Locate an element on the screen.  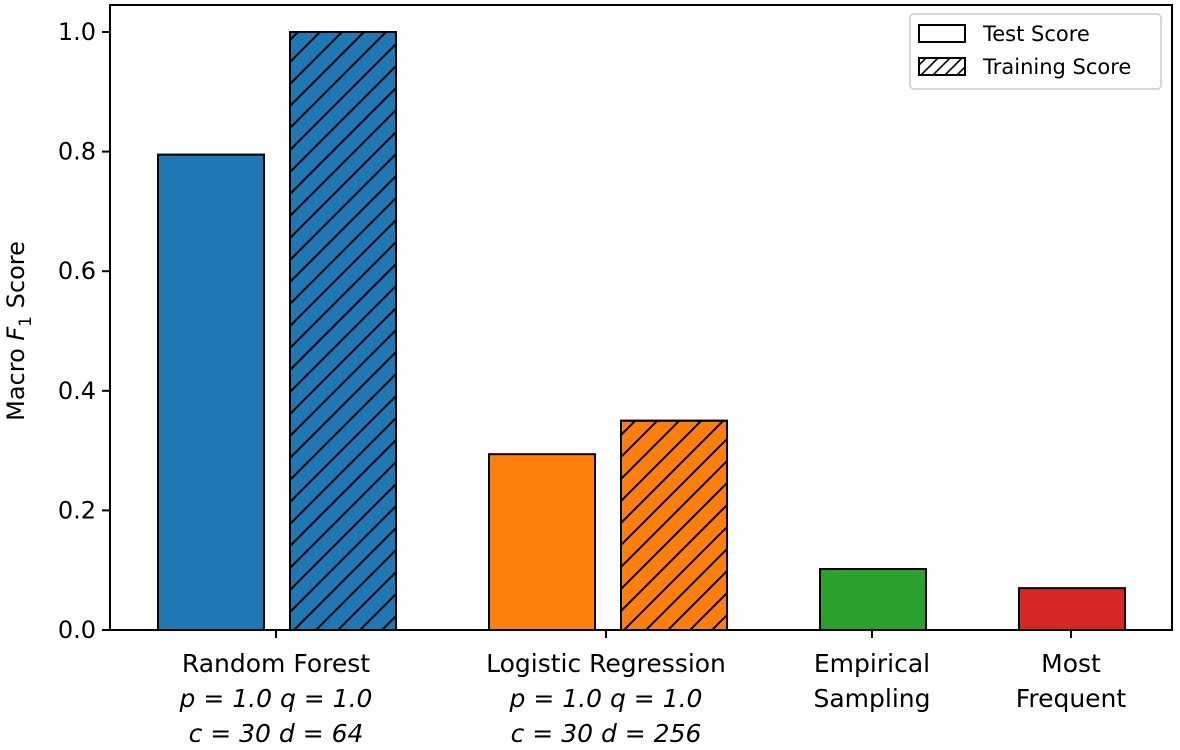
legend-swatch-hatch is located at coordinates (942, 66).